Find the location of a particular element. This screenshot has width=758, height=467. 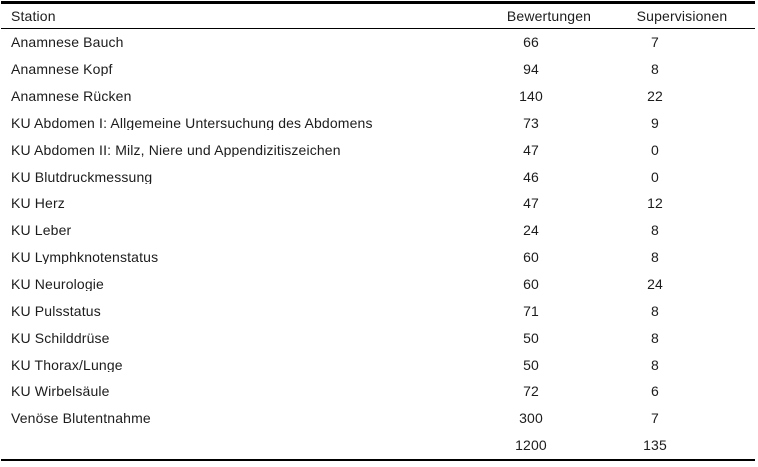

station-cell: KU Blutdruckmessung is located at coordinates (82, 176).